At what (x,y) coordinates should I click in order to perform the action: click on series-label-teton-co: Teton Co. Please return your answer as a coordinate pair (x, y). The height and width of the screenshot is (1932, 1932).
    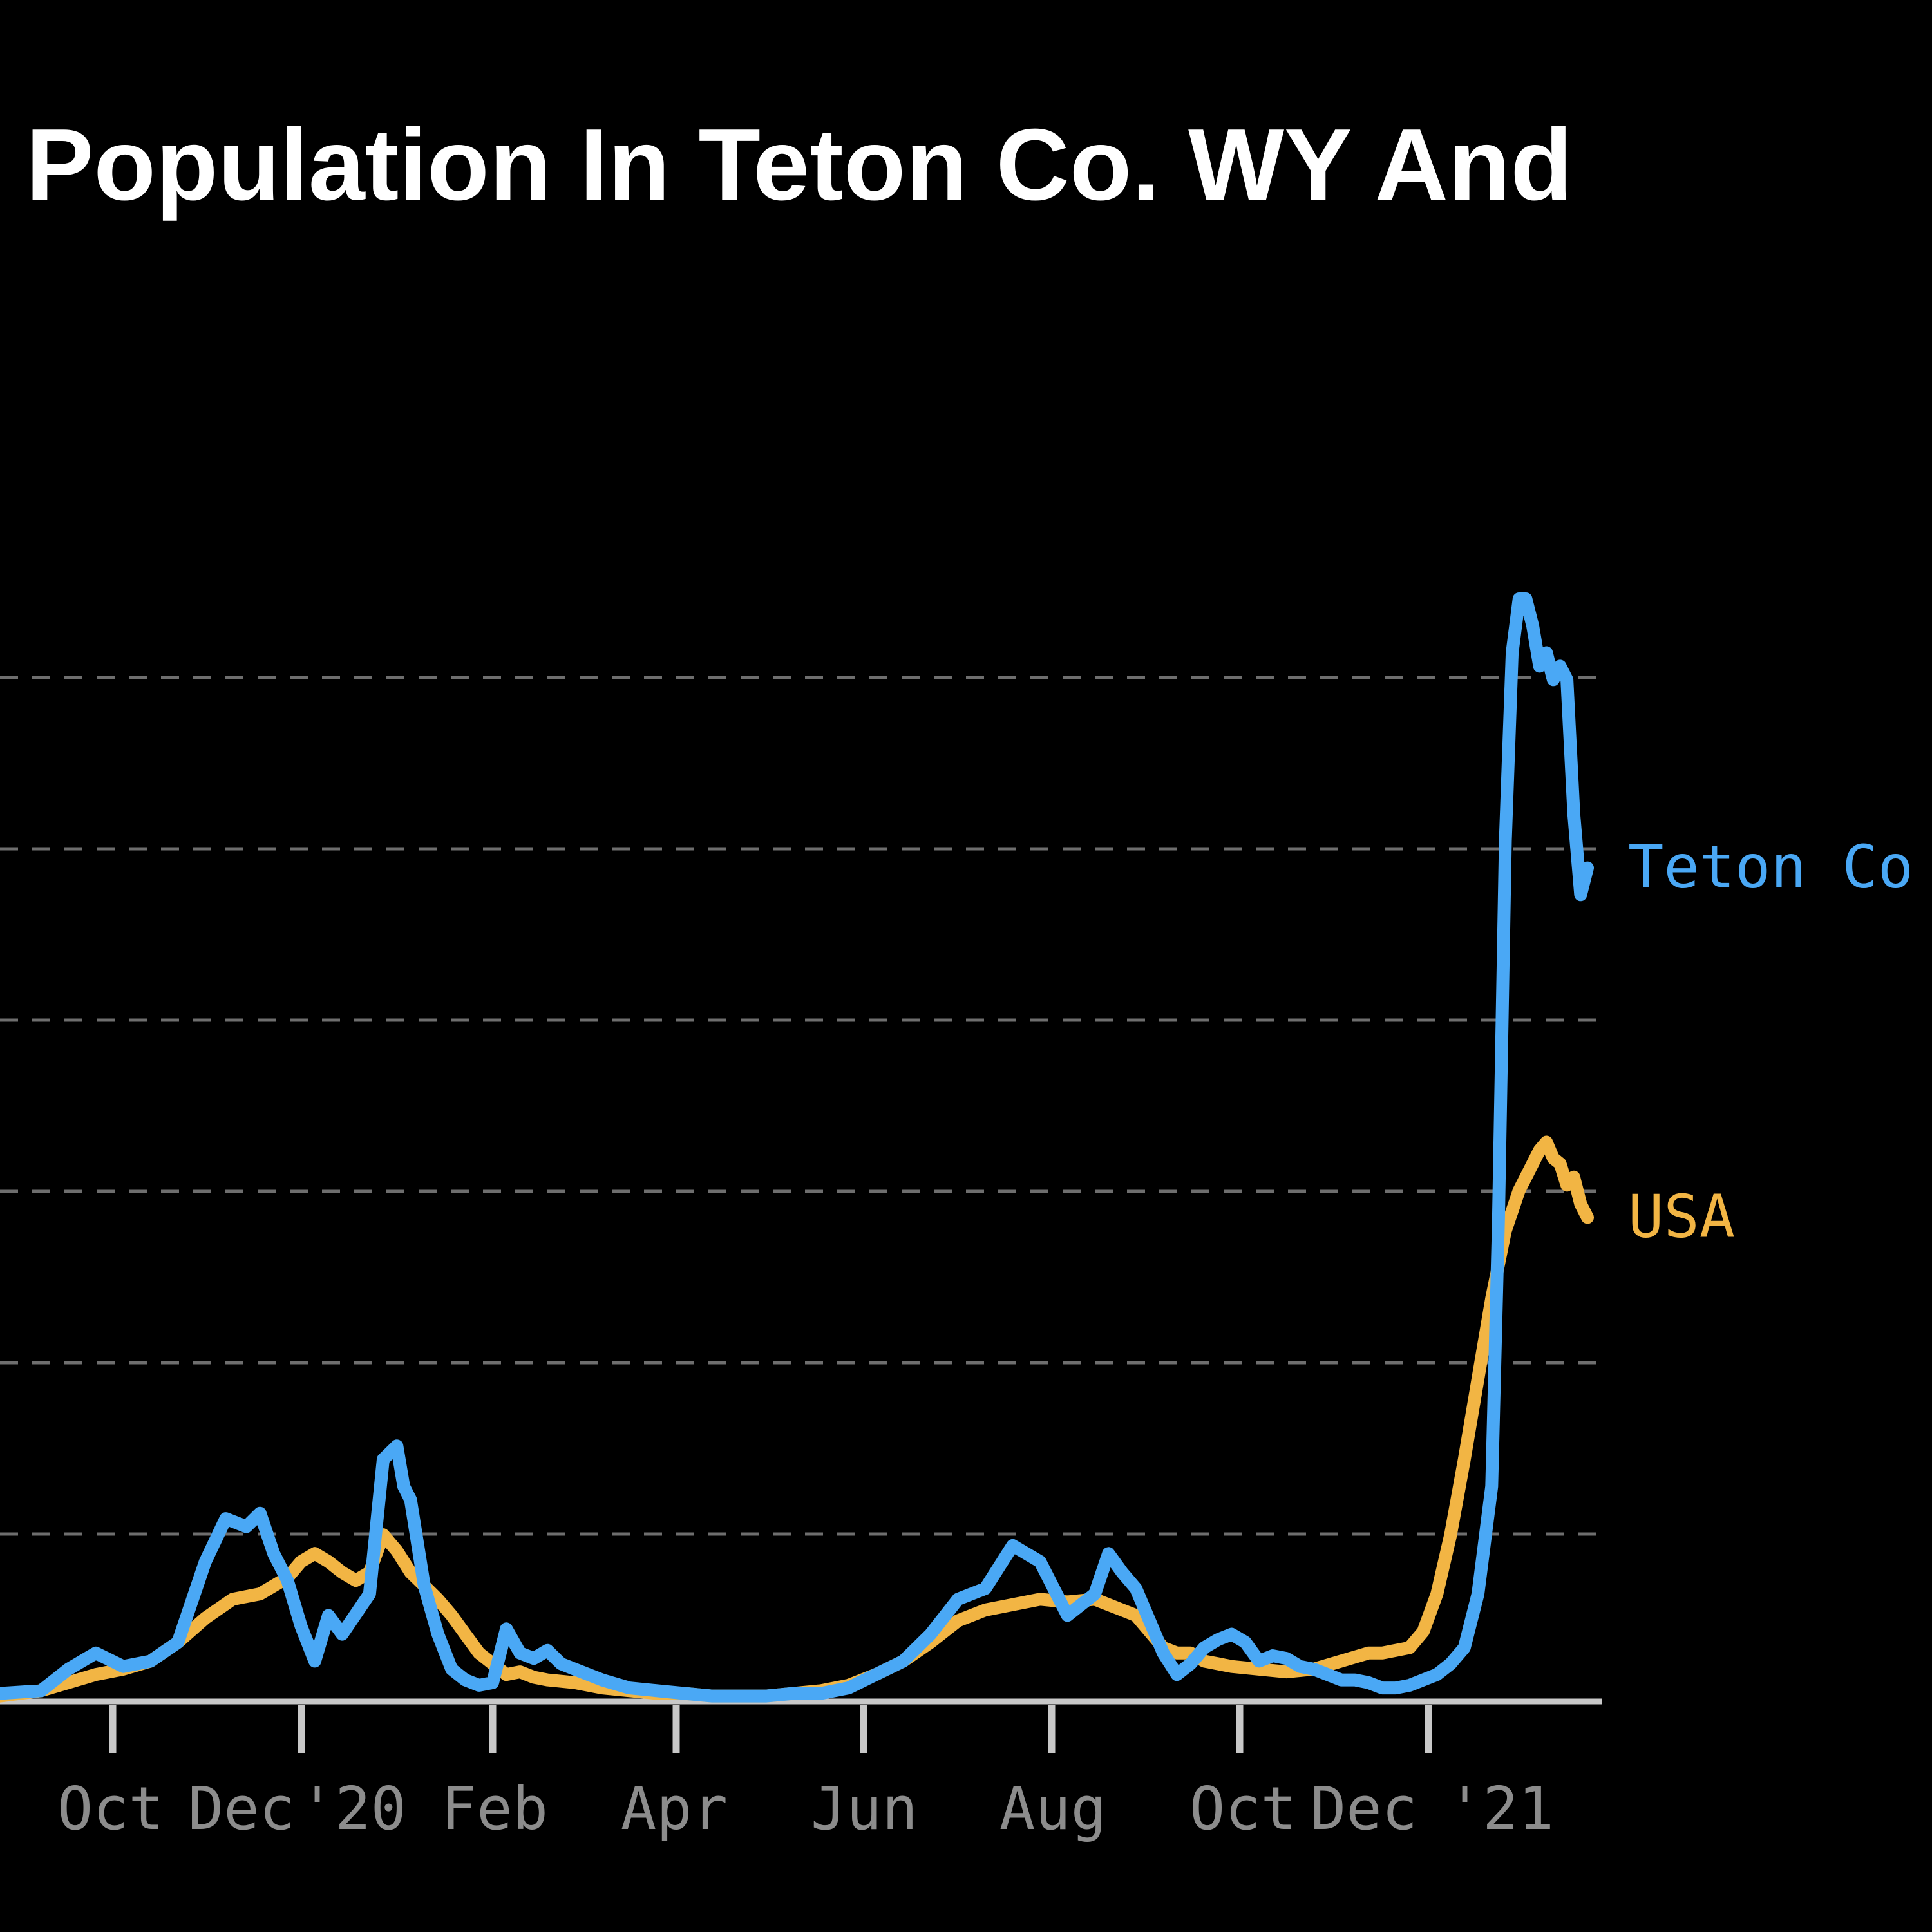
    Looking at the image, I should click on (1770, 868).